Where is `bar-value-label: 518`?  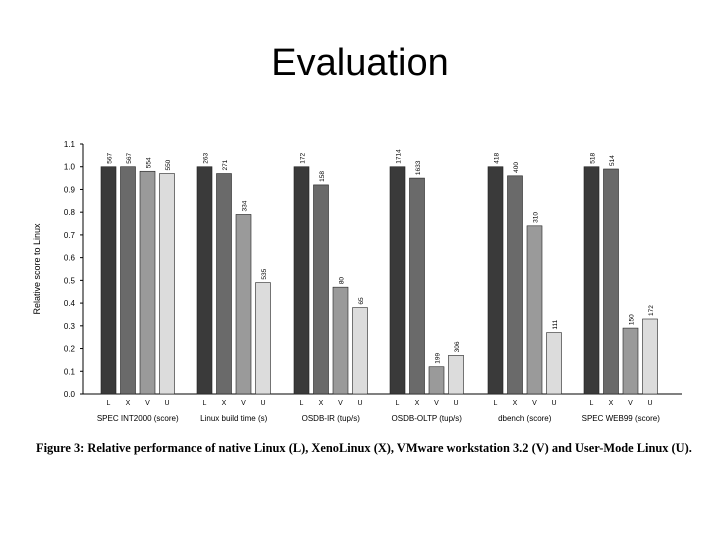 bar-value-label: 518 is located at coordinates (593, 157).